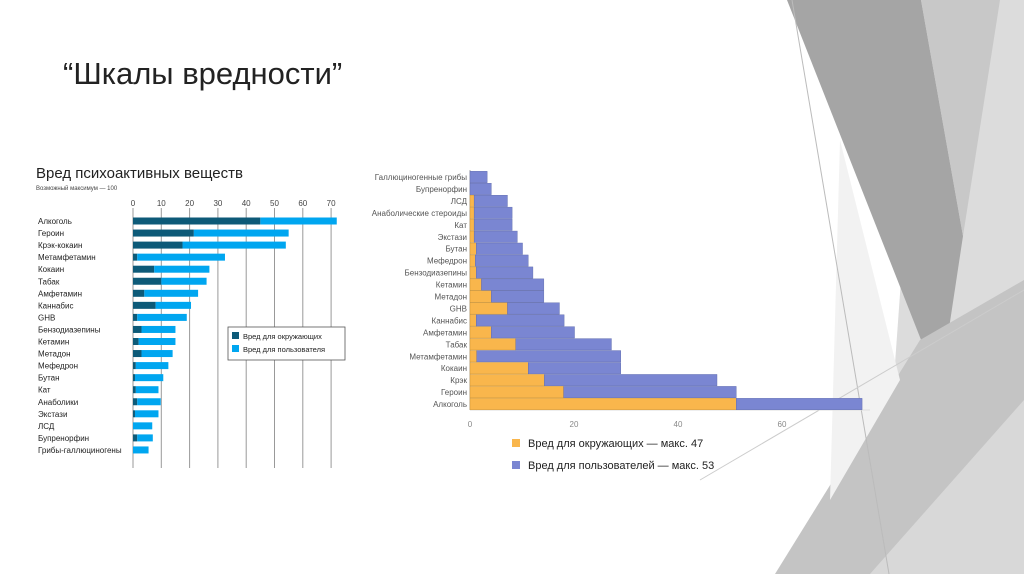 Image resolution: width=1024 pixels, height=574 pixels. I want to click on x-tick-label: 70, so click(331, 203).